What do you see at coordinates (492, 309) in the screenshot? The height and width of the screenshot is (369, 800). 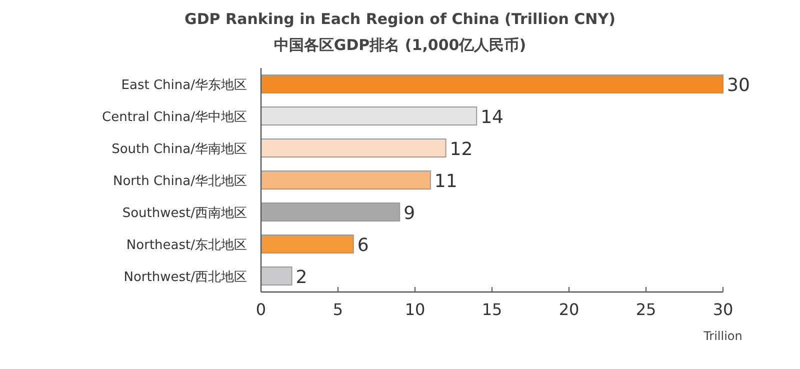 I see `x-tick-label: 15` at bounding box center [492, 309].